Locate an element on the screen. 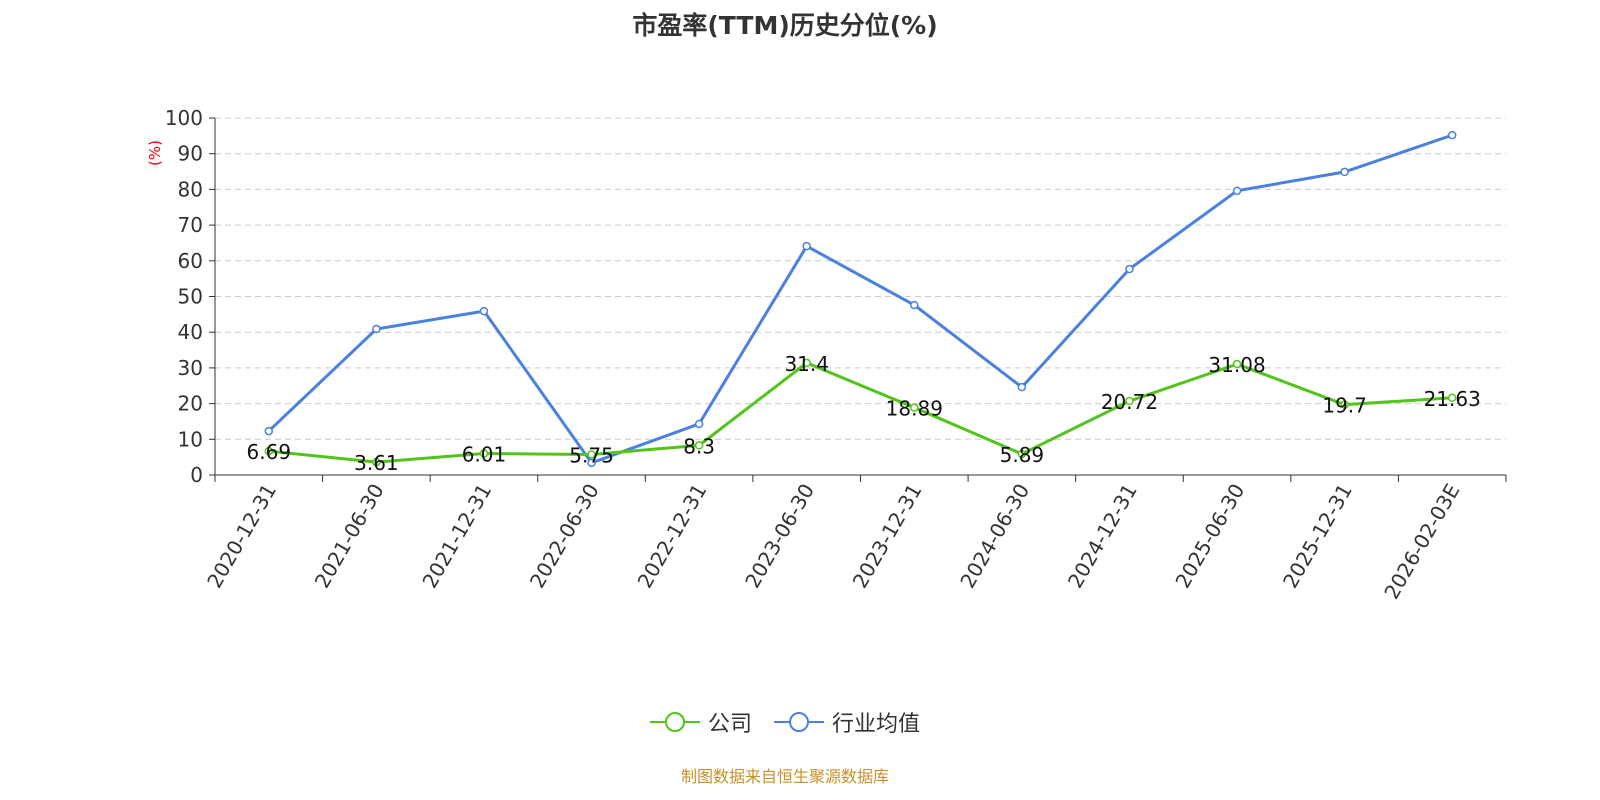 This screenshot has height=800, width=1600. x-tick-label: 2021-06-30 is located at coordinates (349, 536).